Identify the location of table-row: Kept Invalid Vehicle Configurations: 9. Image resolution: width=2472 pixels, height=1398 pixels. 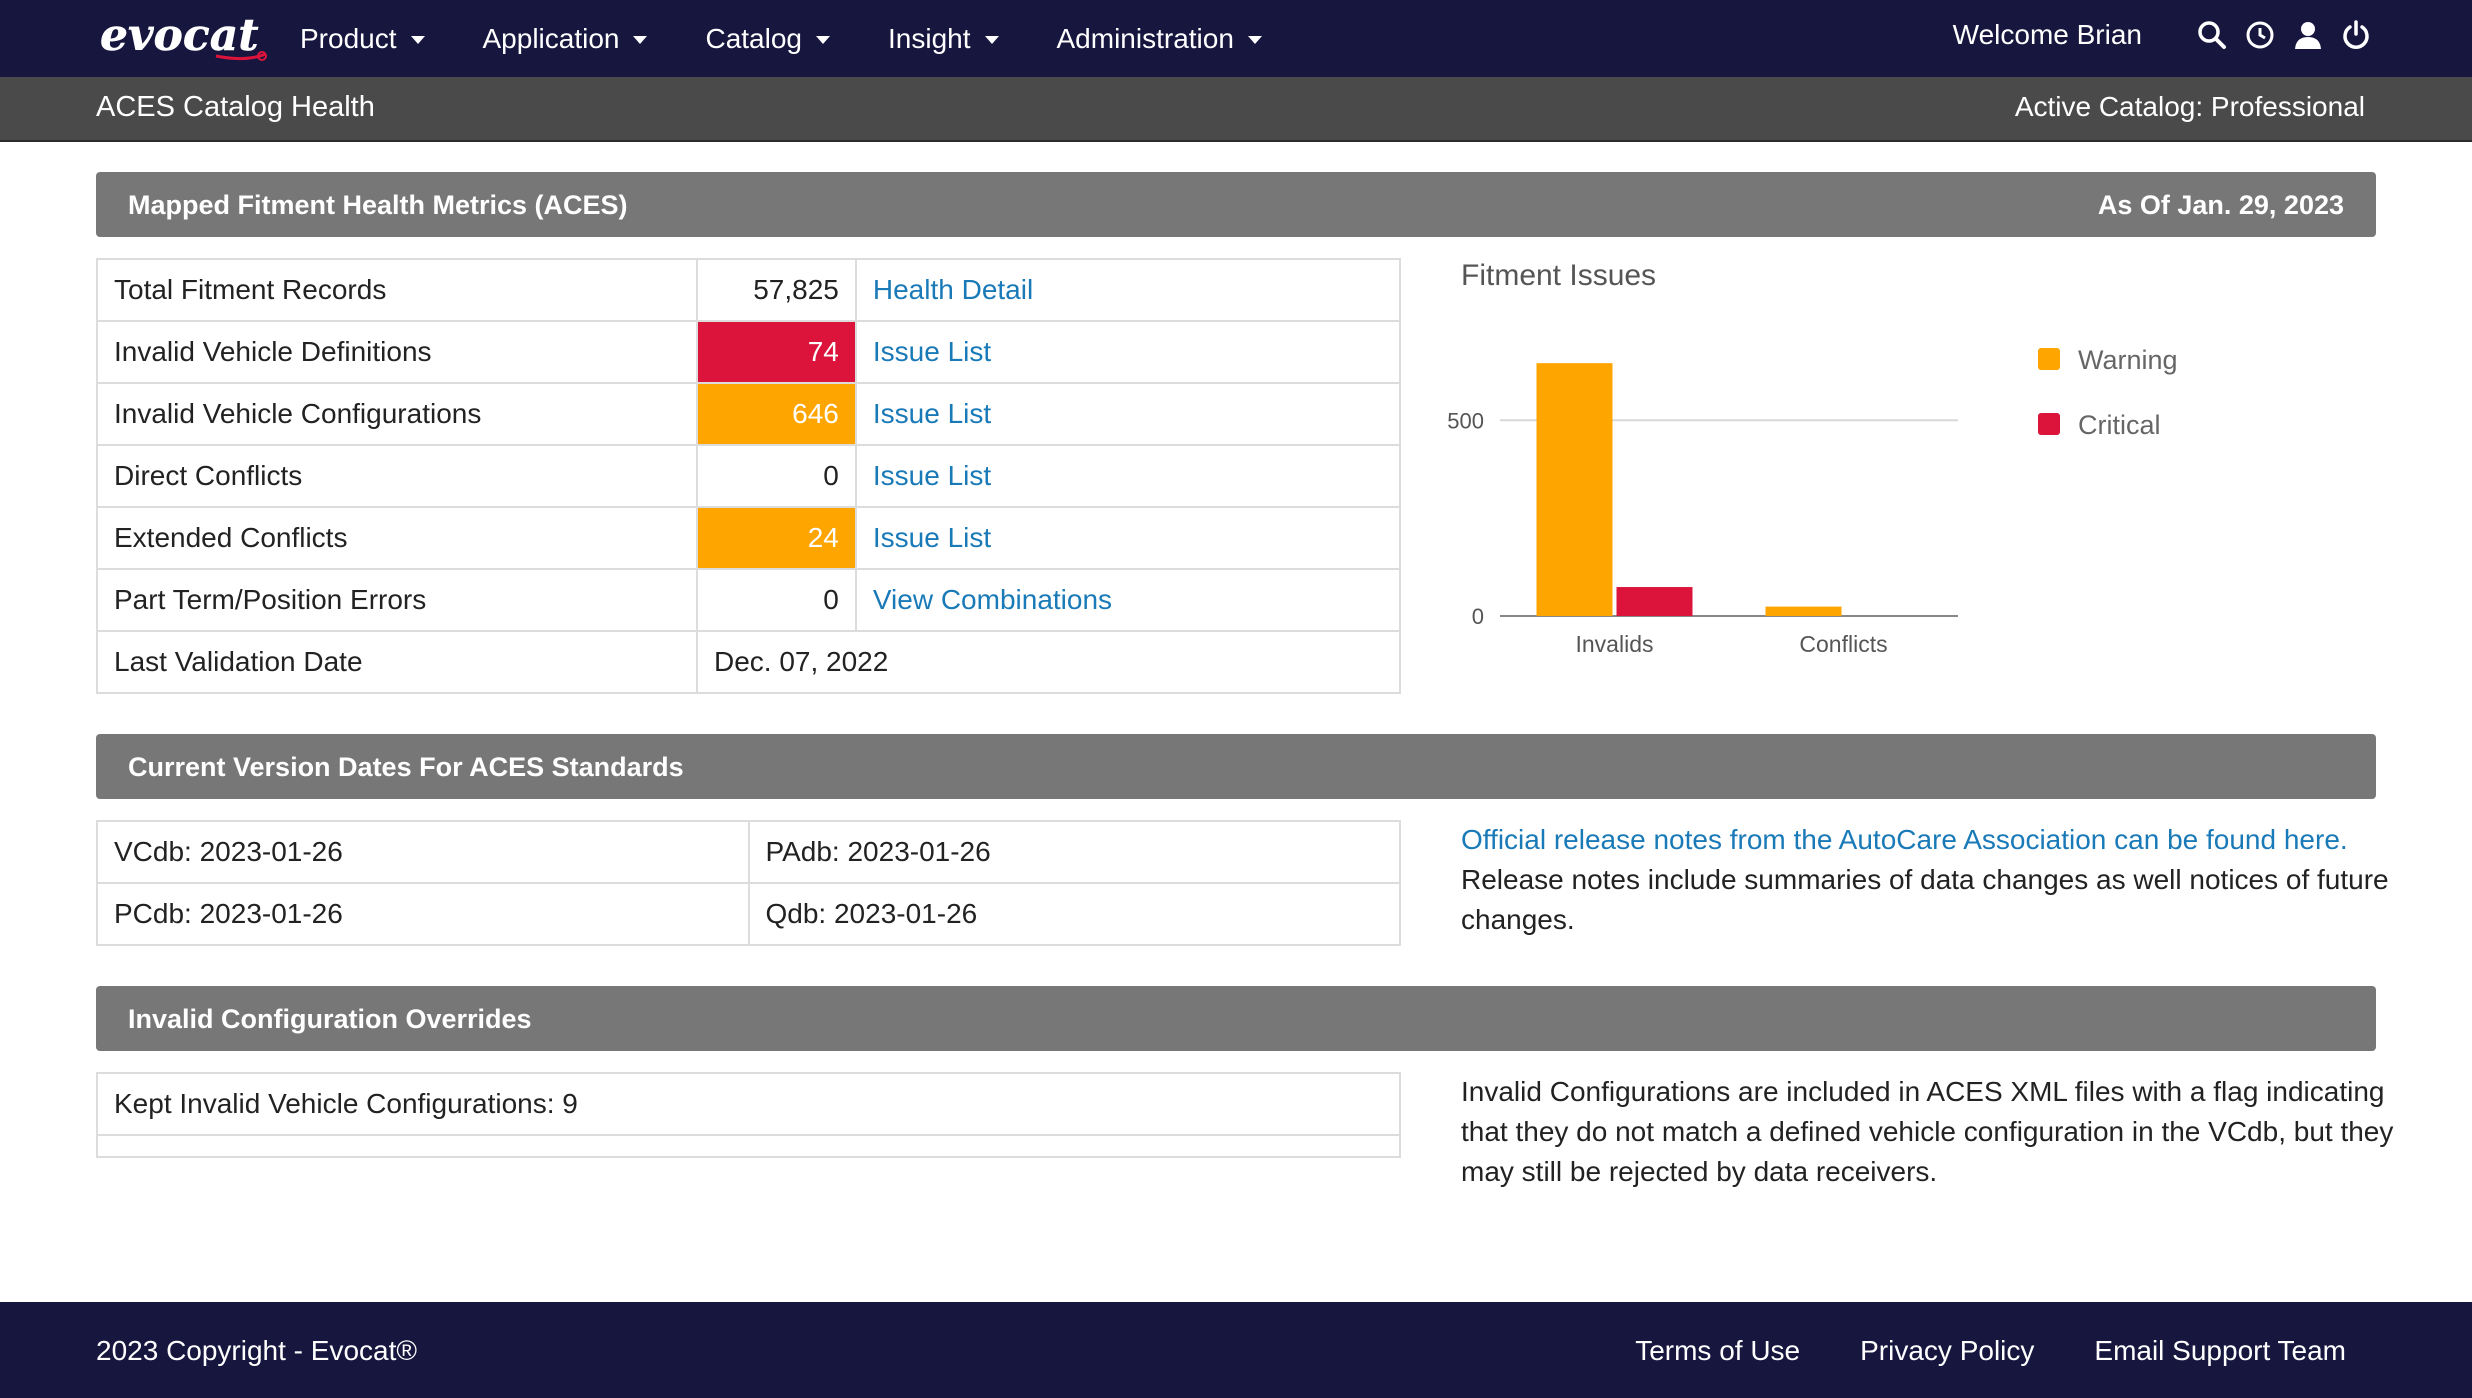
(748, 1104).